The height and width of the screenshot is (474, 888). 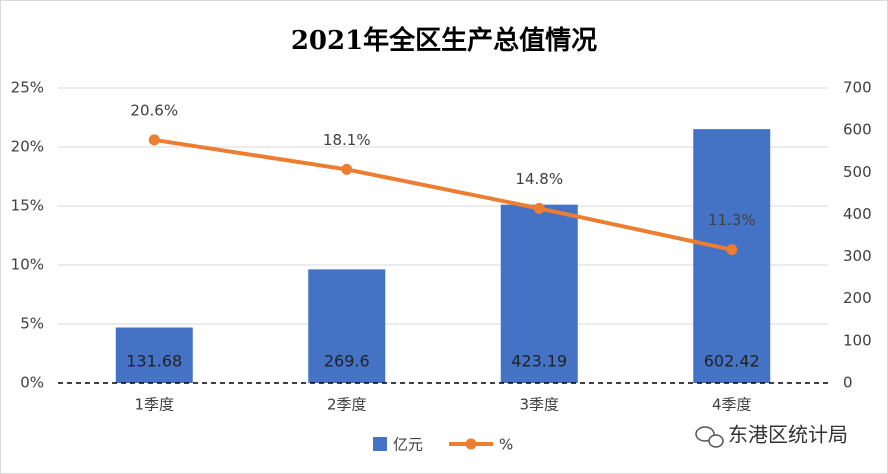 What do you see at coordinates (732, 405) in the screenshot?
I see `x-tick-label: 4季度` at bounding box center [732, 405].